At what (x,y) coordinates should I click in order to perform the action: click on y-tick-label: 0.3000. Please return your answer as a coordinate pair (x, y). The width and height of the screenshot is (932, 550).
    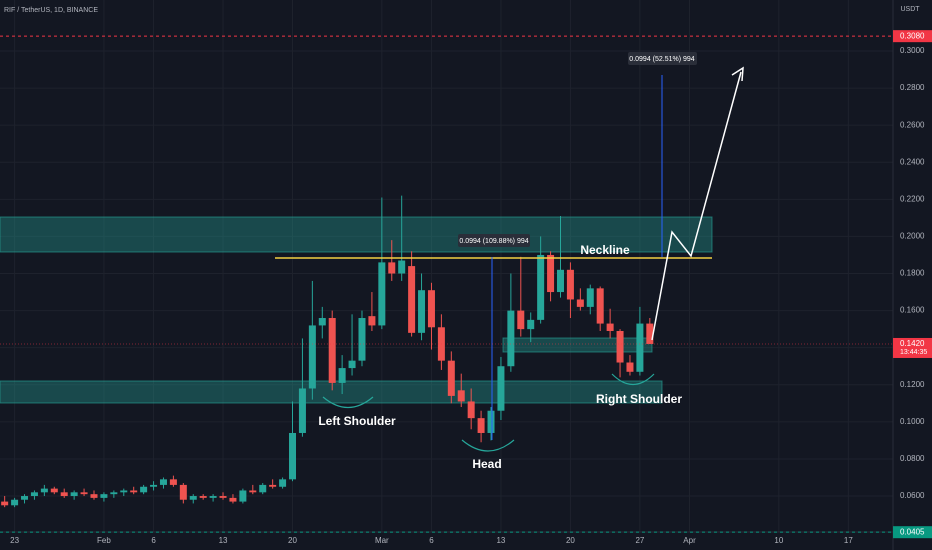
    Looking at the image, I should click on (912, 50).